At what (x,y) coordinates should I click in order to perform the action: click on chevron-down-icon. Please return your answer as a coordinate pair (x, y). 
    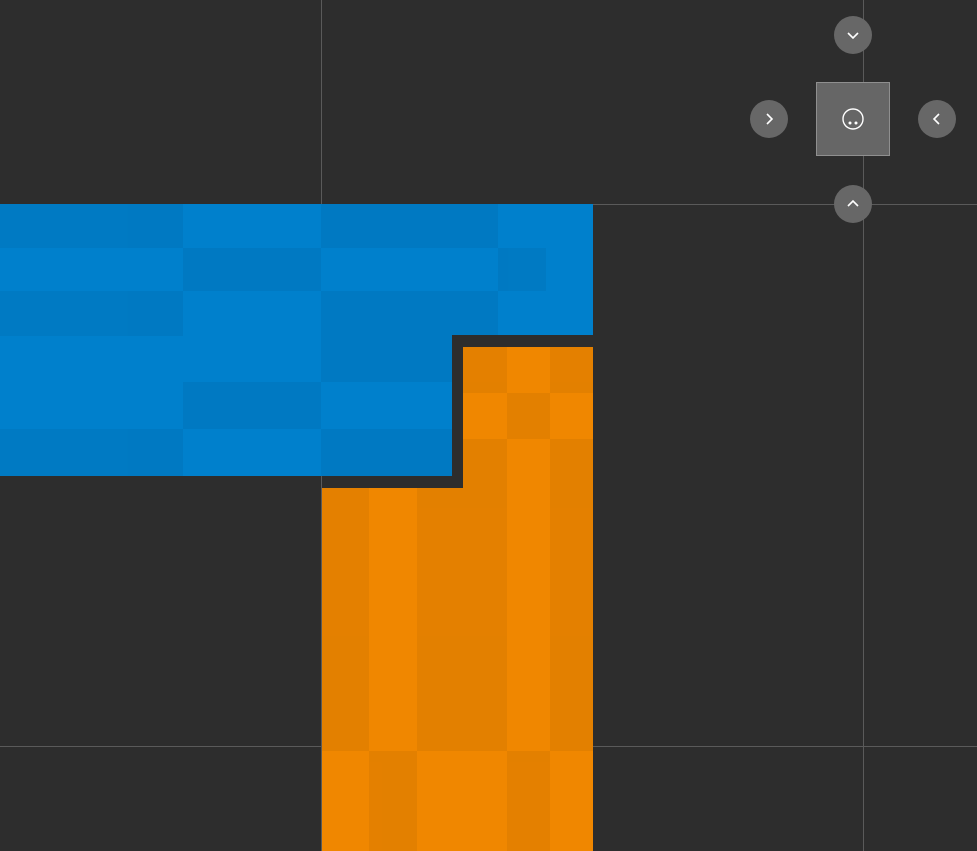
    Looking at the image, I should click on (853, 36).